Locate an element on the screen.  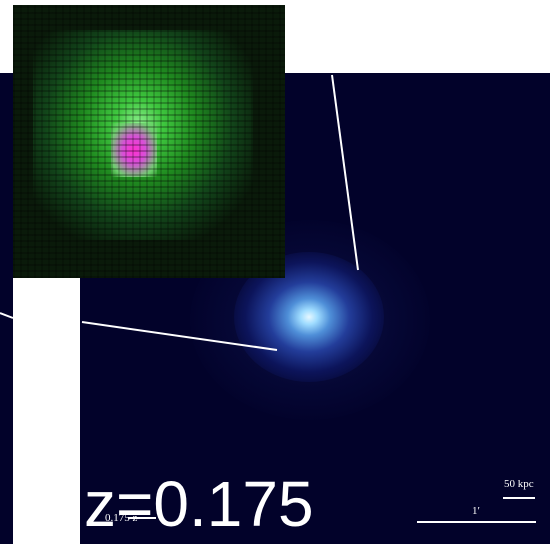
redshift-small-label: 0.175 z is located at coordinates (121, 518).